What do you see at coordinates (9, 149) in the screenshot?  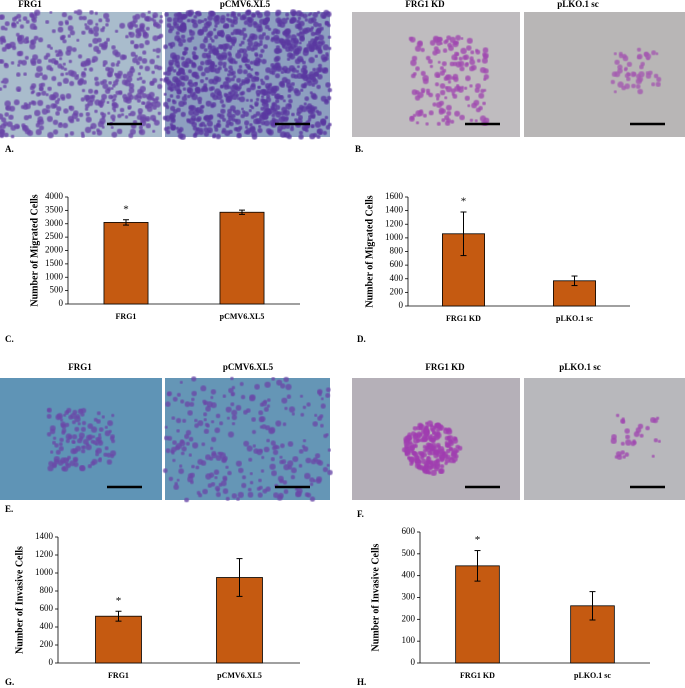 I see `panel-letter: A.` at bounding box center [9, 149].